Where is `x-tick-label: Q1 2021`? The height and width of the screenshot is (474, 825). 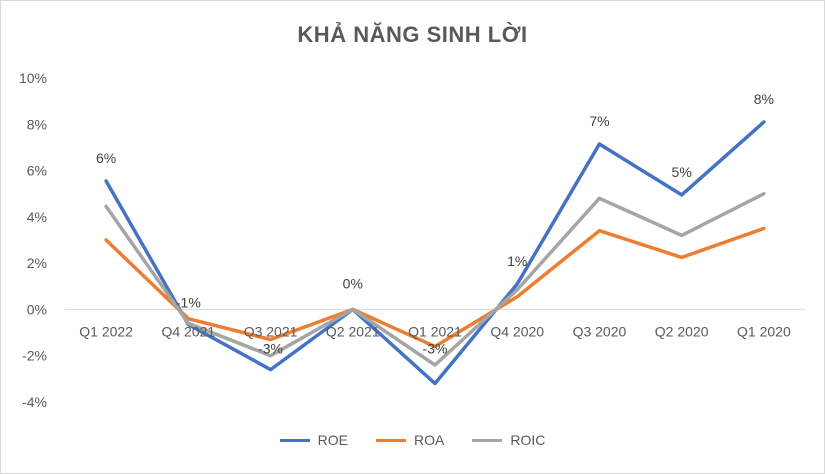
x-tick-label: Q1 2021 is located at coordinates (435, 331).